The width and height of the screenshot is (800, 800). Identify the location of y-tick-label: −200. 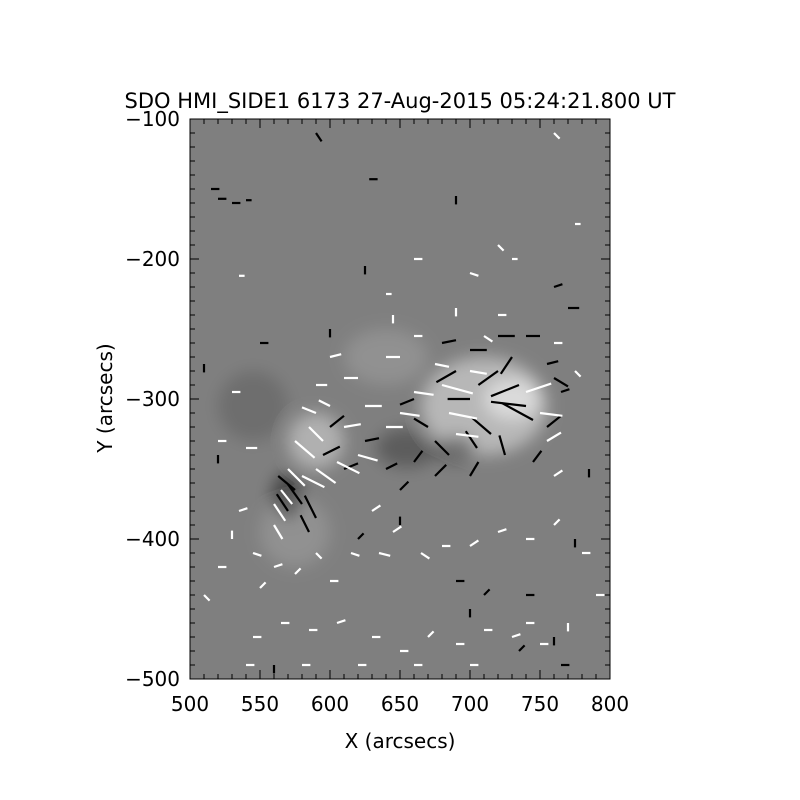
(152, 259).